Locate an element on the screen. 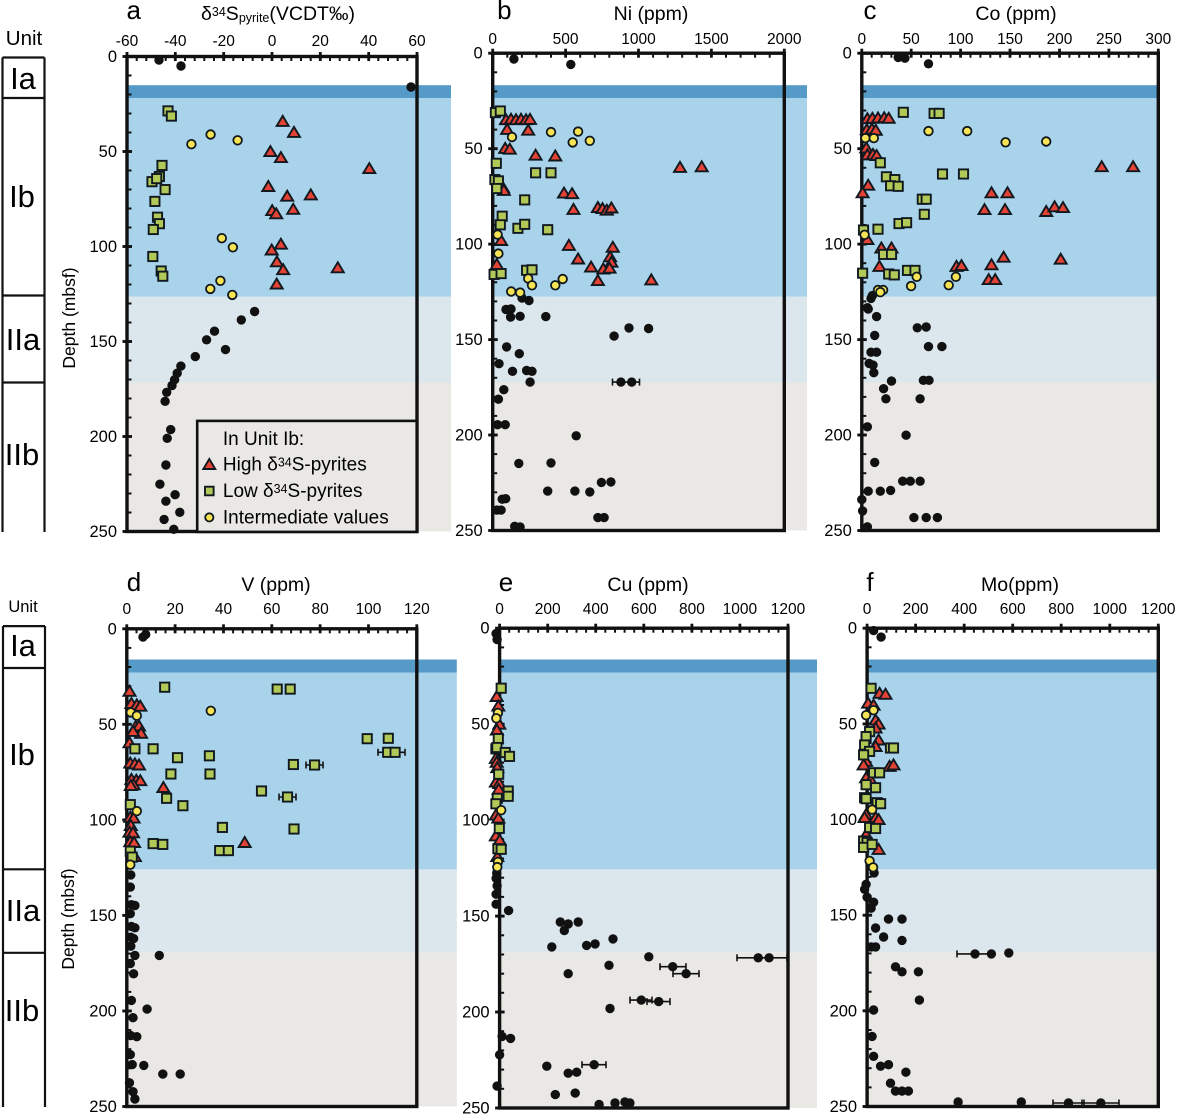 This screenshot has height=1114, width=1181. svg-text: High δ34S-pyrites is located at coordinates (295, 465).